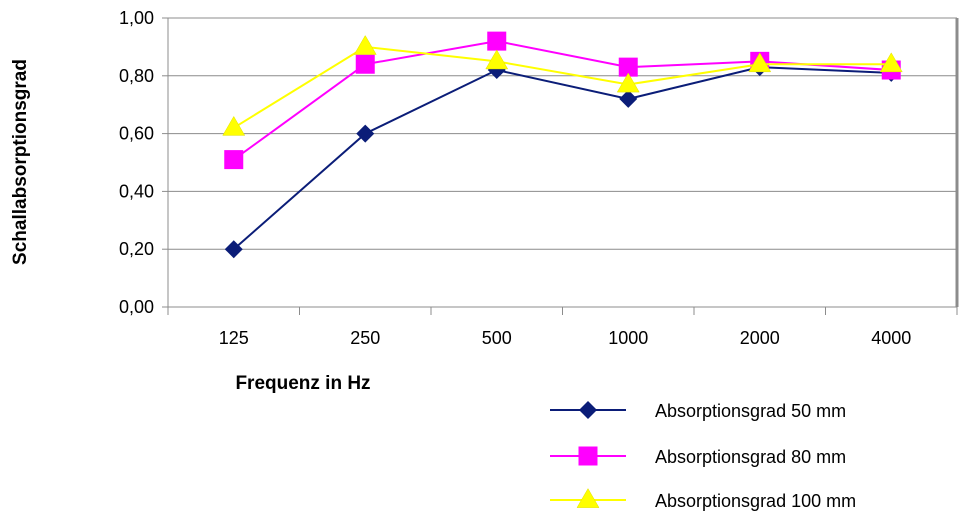 Image resolution: width=963 pixels, height=511 pixels. I want to click on y-tick-label: 0,20, so click(136, 249).